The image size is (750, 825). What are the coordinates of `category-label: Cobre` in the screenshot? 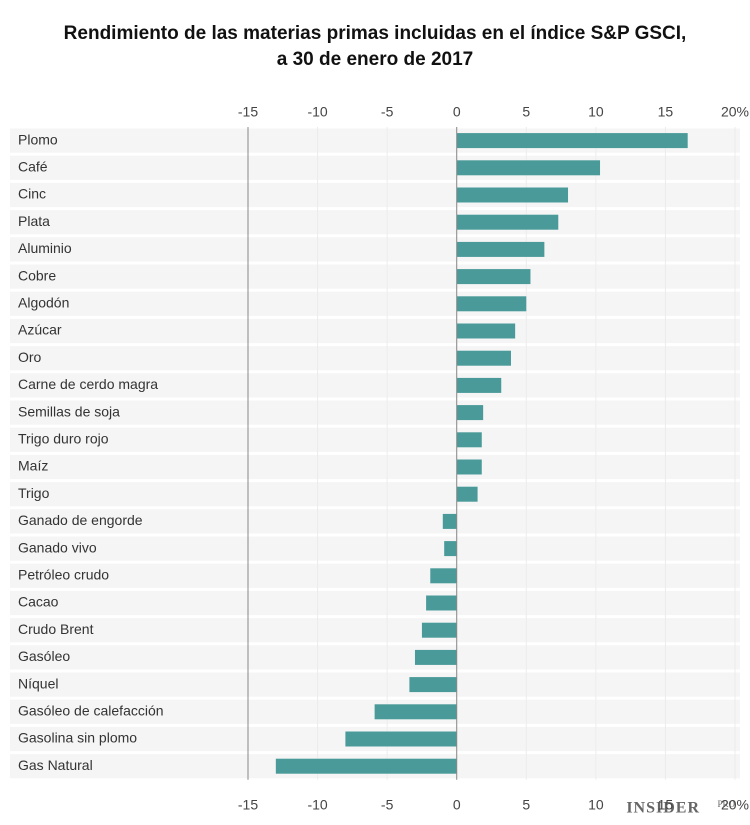 It's located at (37, 275).